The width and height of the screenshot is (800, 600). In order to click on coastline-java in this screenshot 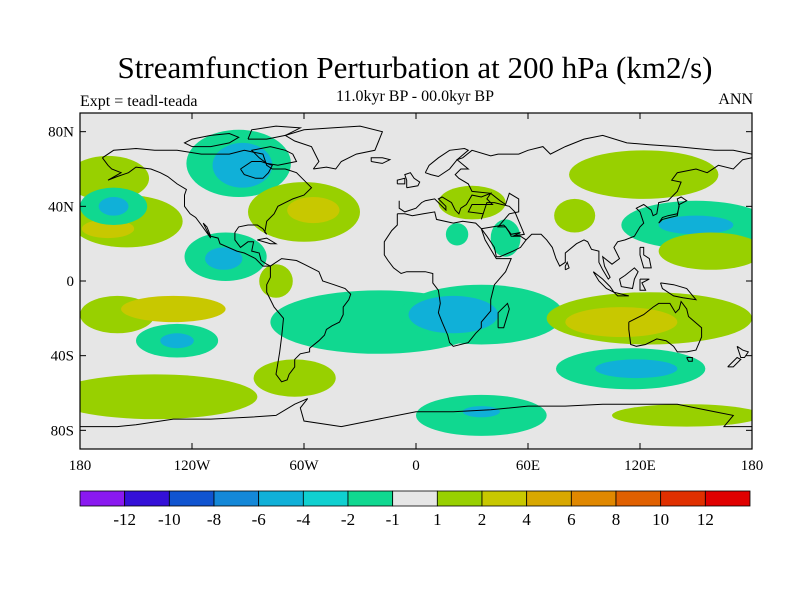, I will do `click(621, 294)`.